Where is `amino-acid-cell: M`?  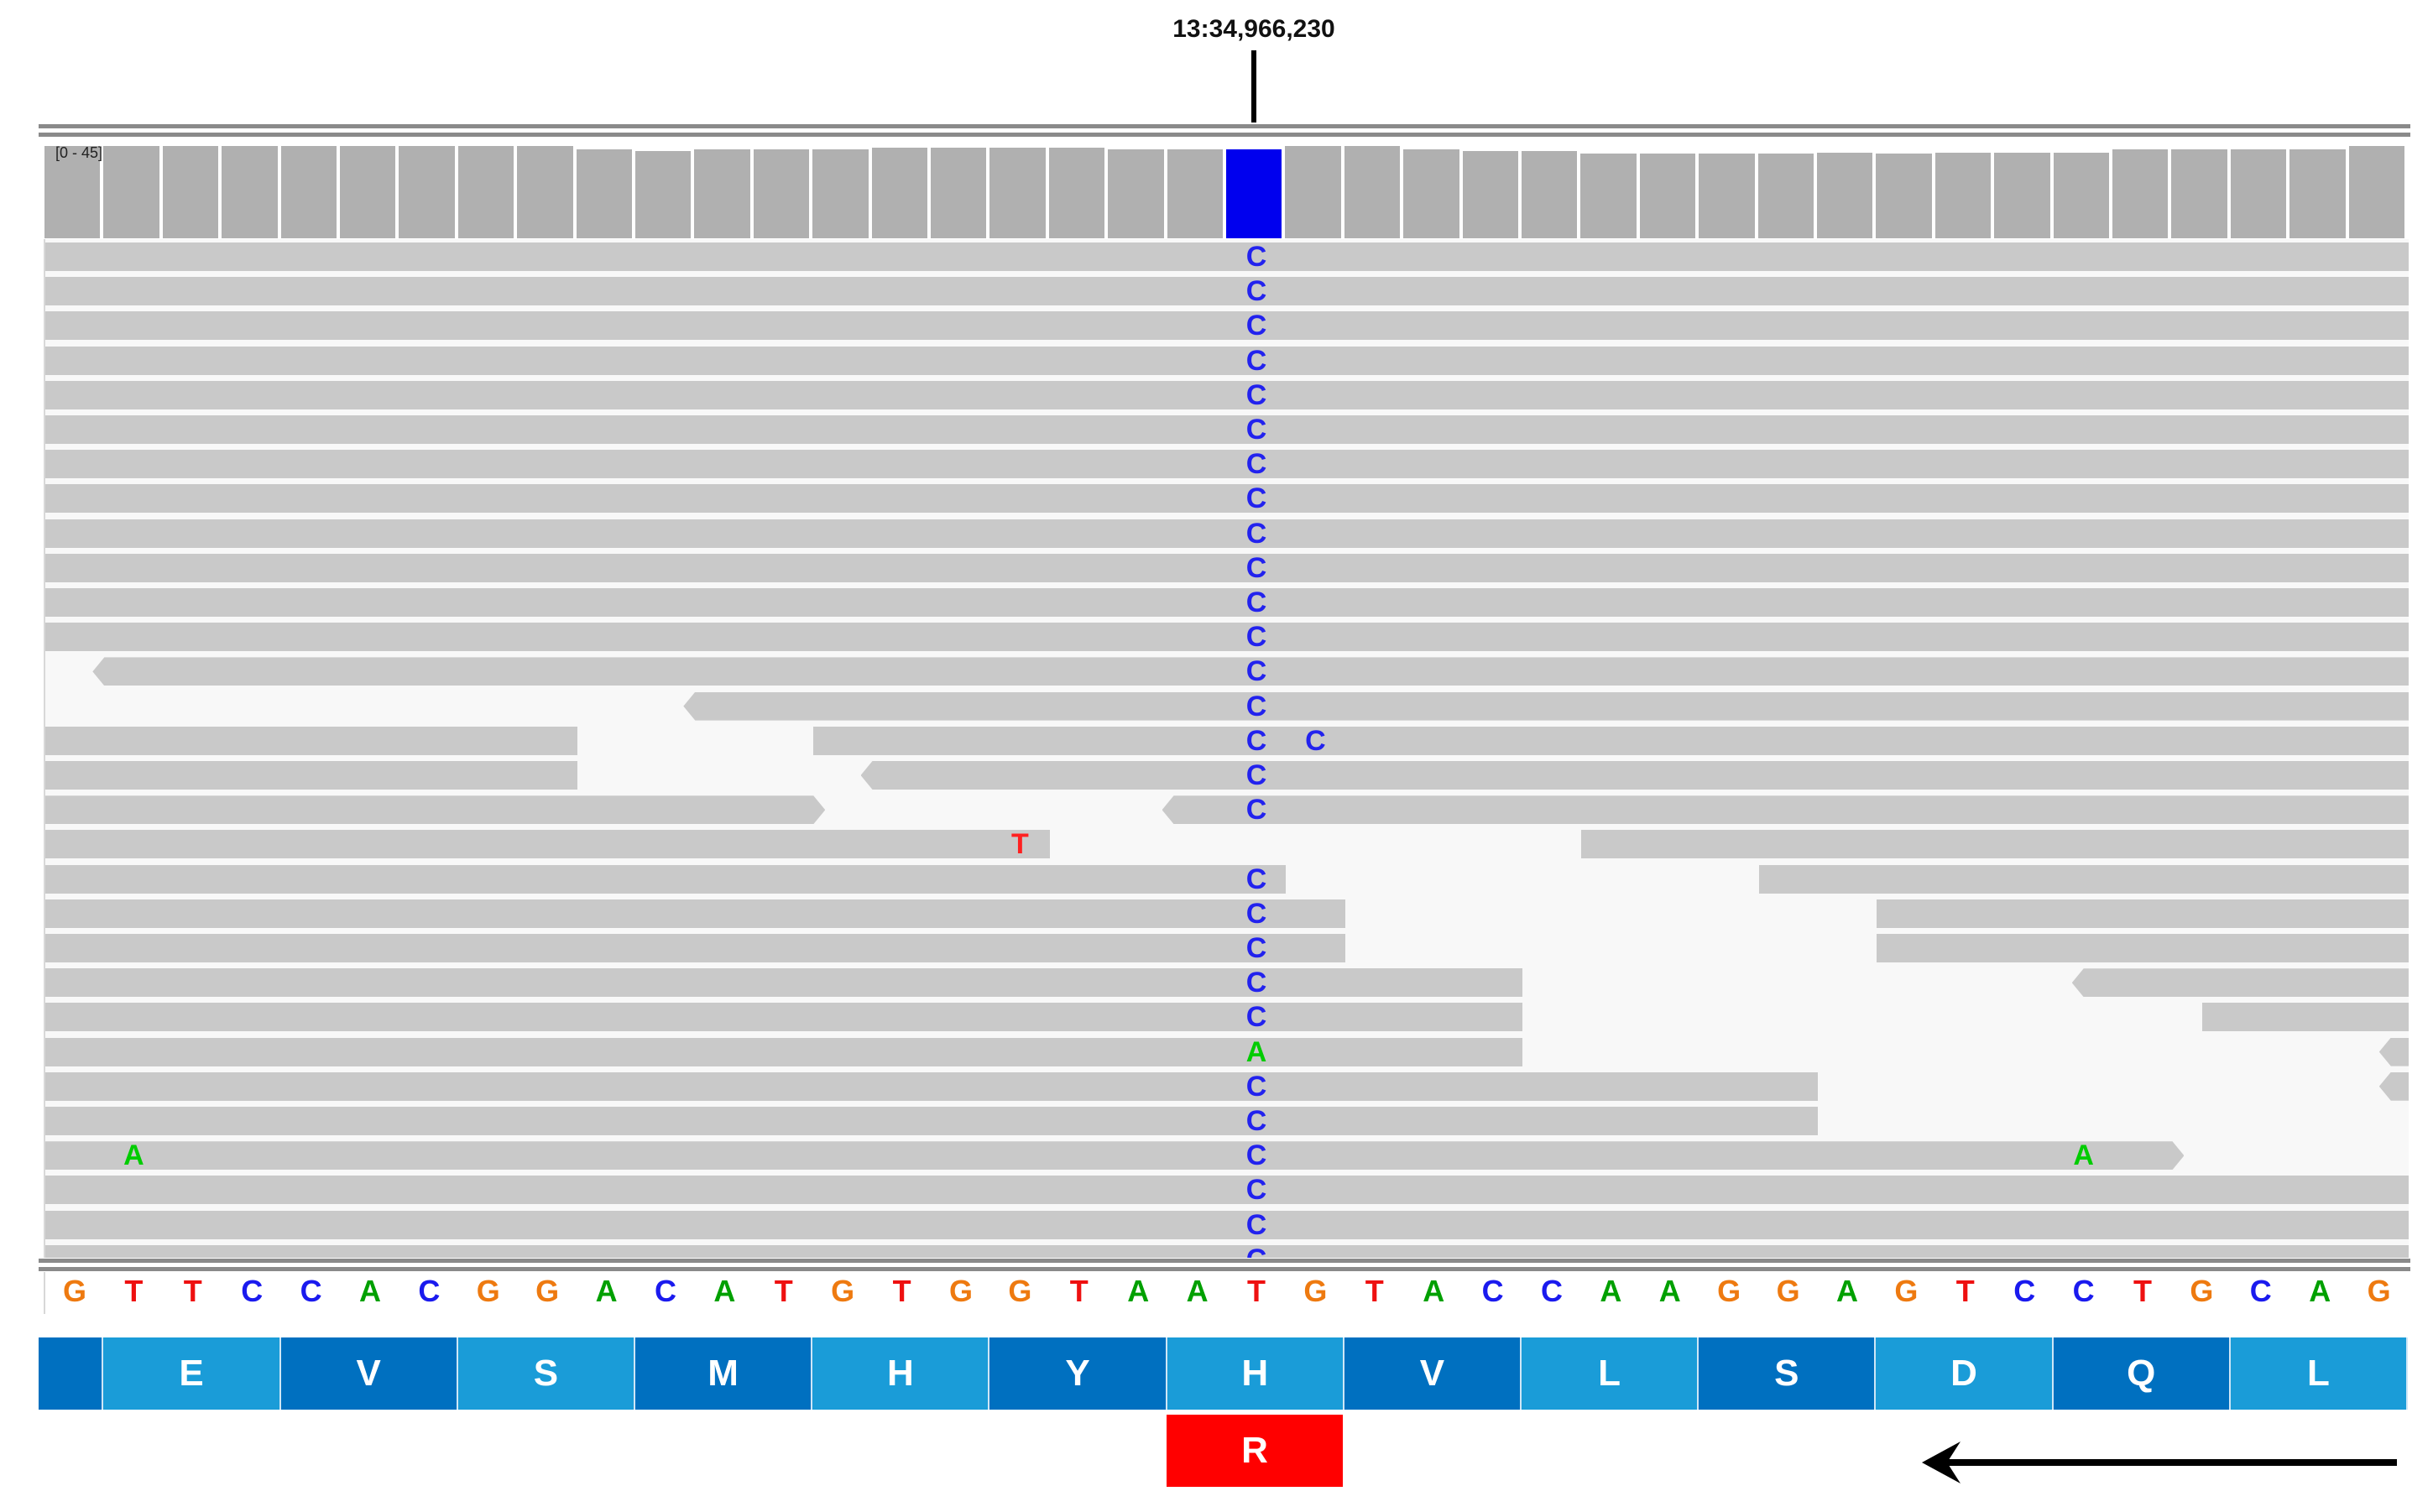 amino-acid-cell: M is located at coordinates (724, 1373).